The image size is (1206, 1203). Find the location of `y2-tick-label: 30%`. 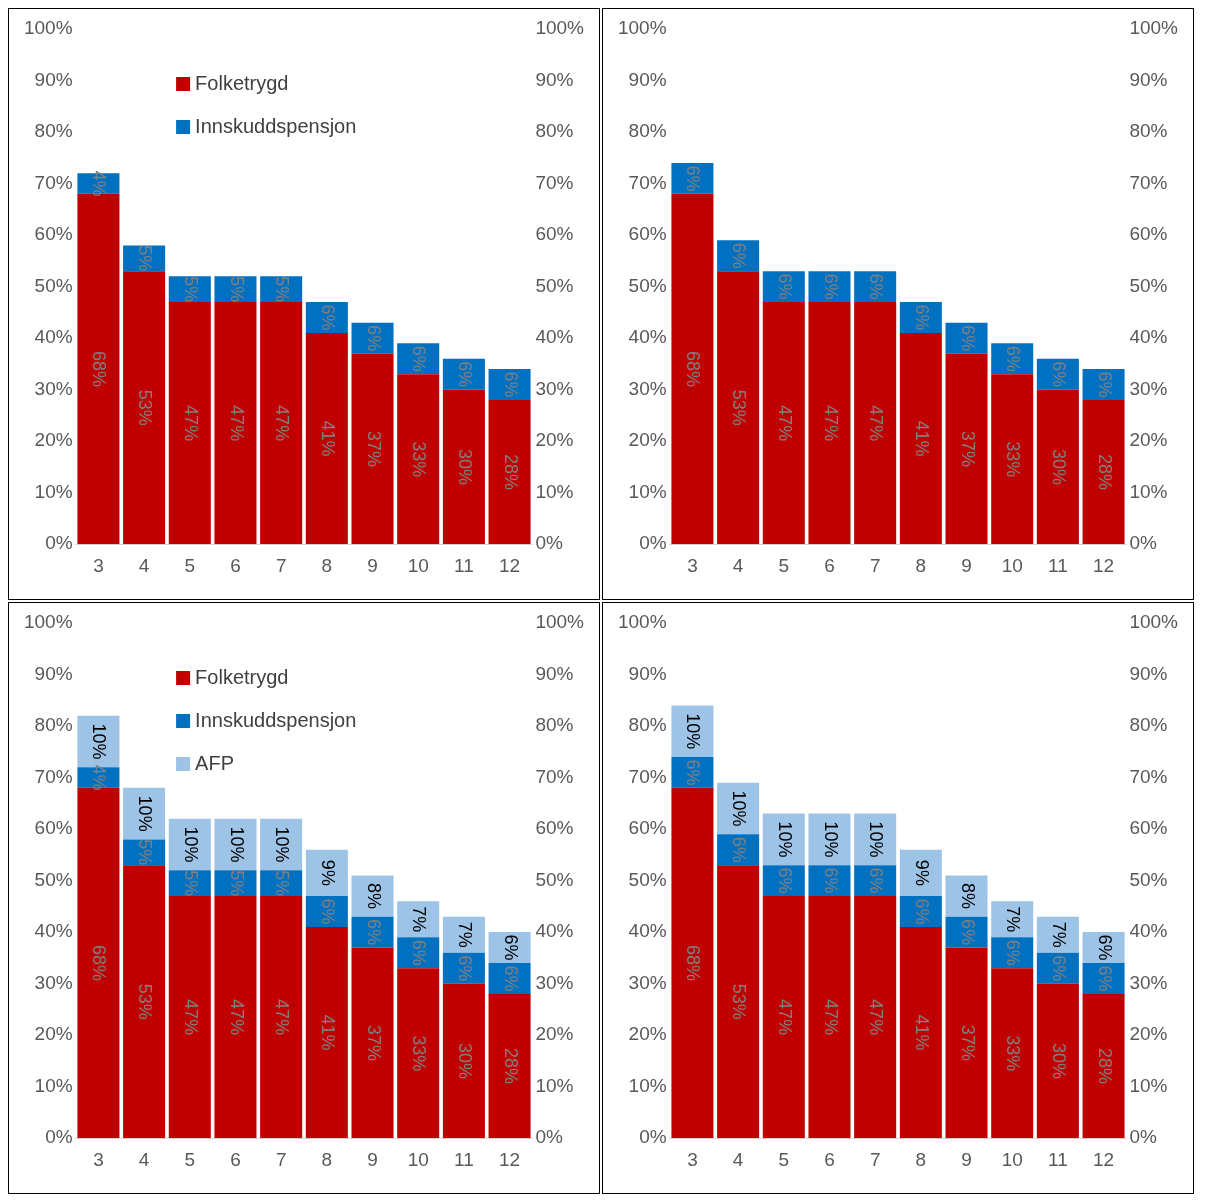

y2-tick-label: 30% is located at coordinates (554, 388).